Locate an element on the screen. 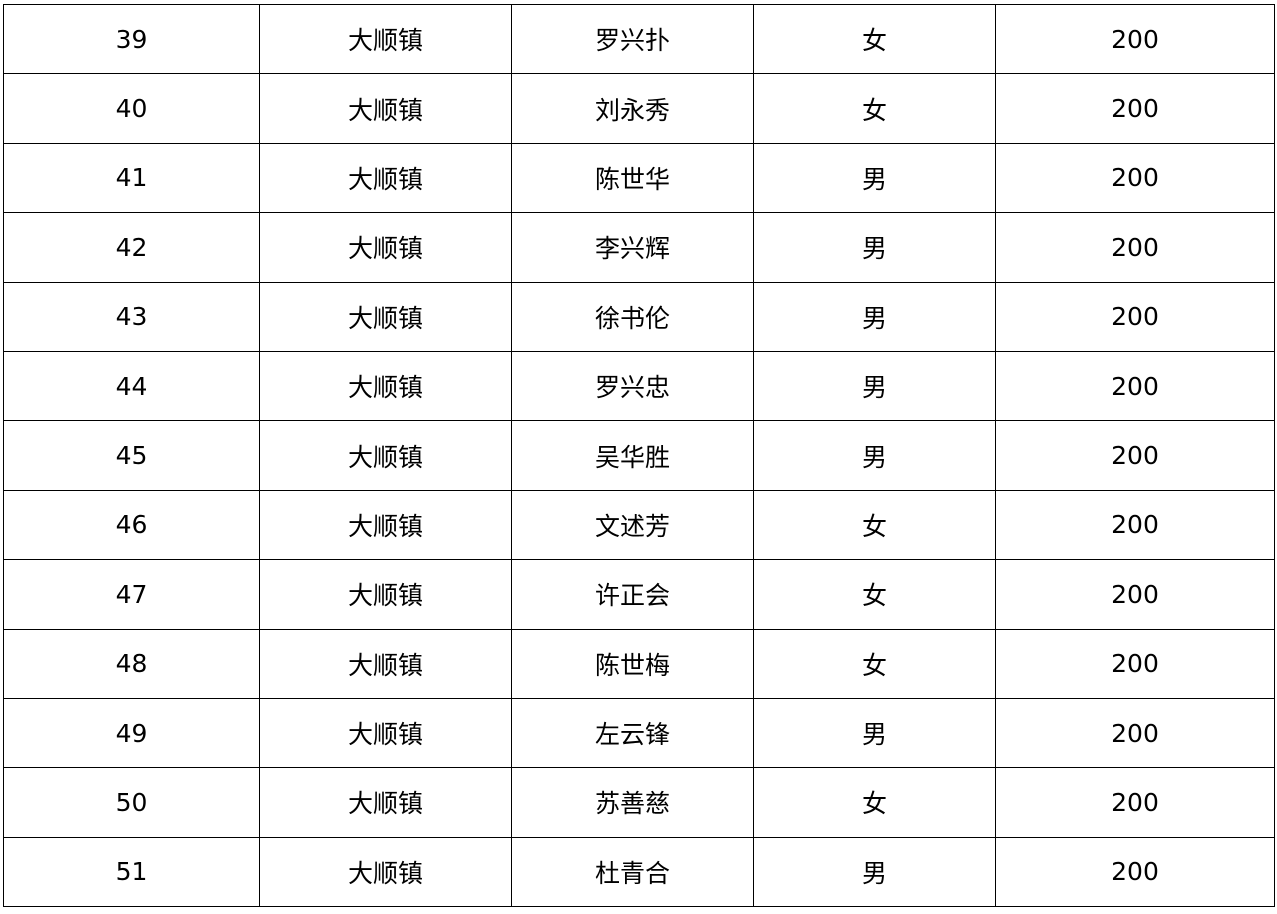  row-number-cell: 49 is located at coordinates (131, 733).